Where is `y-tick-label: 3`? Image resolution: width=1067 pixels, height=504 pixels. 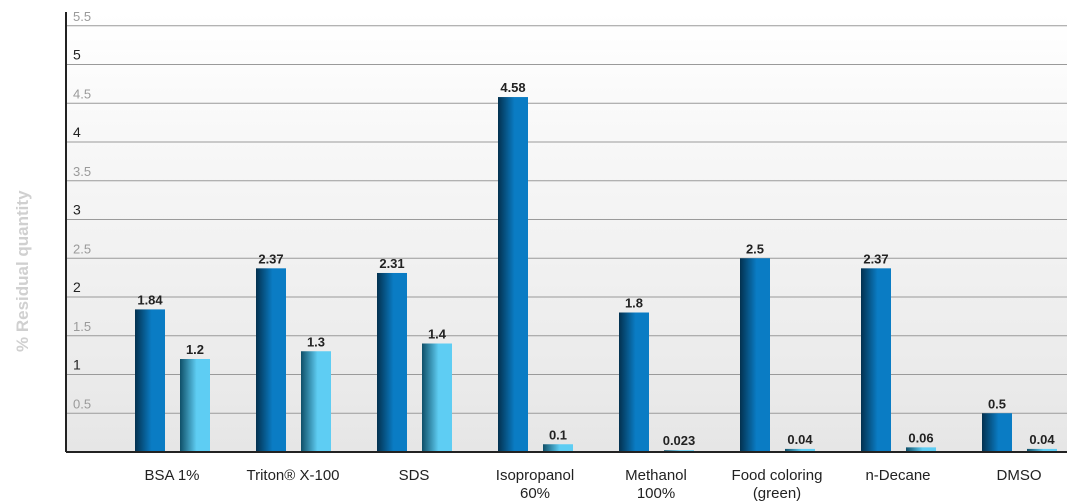 y-tick-label: 3 is located at coordinates (77, 210).